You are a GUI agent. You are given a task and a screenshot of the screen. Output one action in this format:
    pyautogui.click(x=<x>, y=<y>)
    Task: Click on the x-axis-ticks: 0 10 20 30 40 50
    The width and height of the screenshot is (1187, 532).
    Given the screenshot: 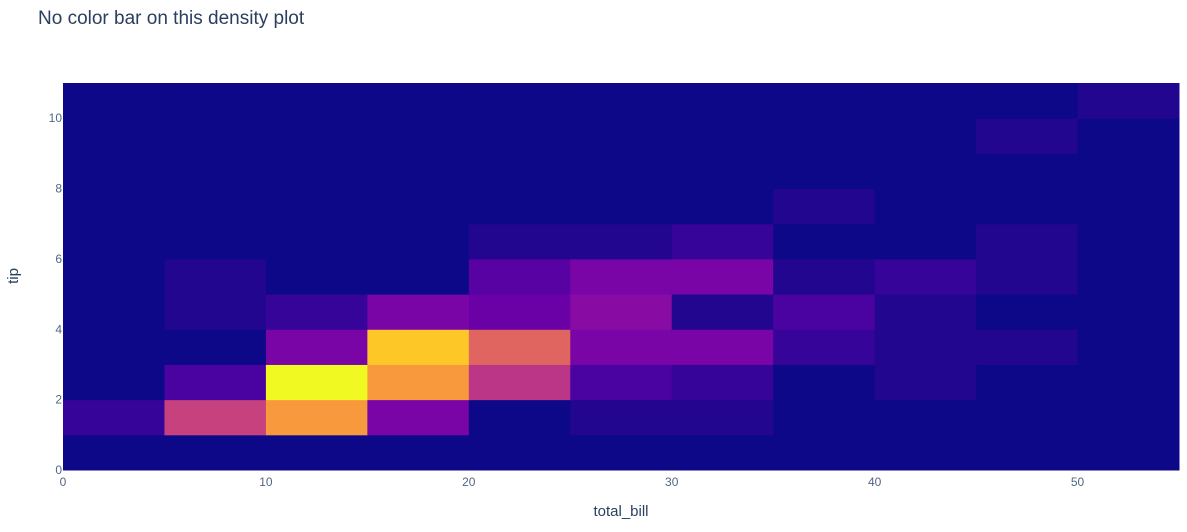 What is the action you would take?
    pyautogui.click(x=572, y=482)
    